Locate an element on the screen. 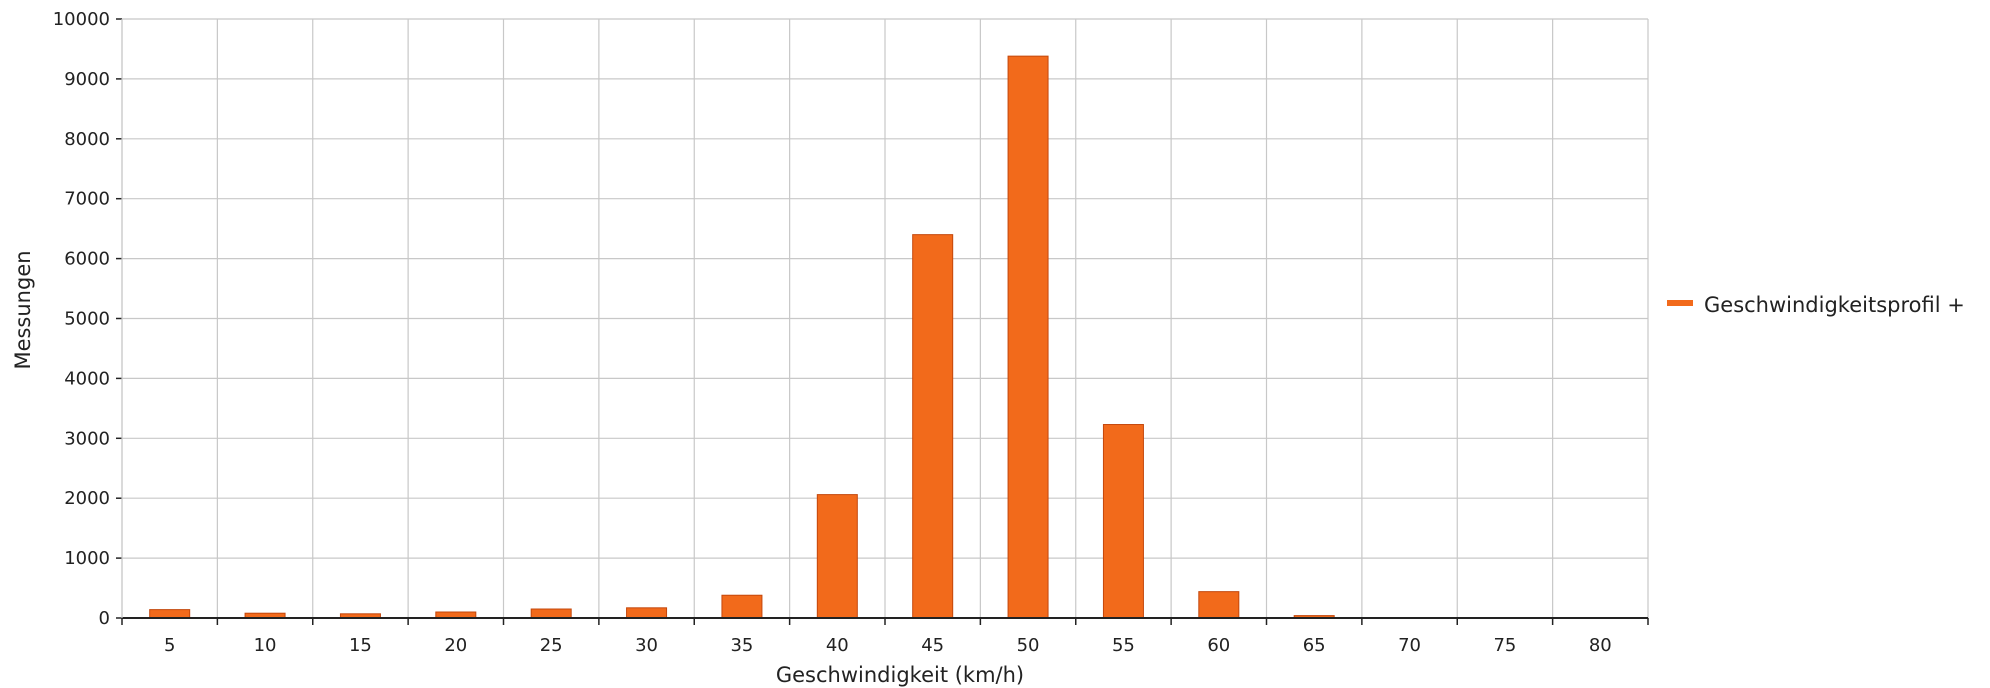 This screenshot has width=1990, height=688. x-tick-label: 30 is located at coordinates (646, 645).